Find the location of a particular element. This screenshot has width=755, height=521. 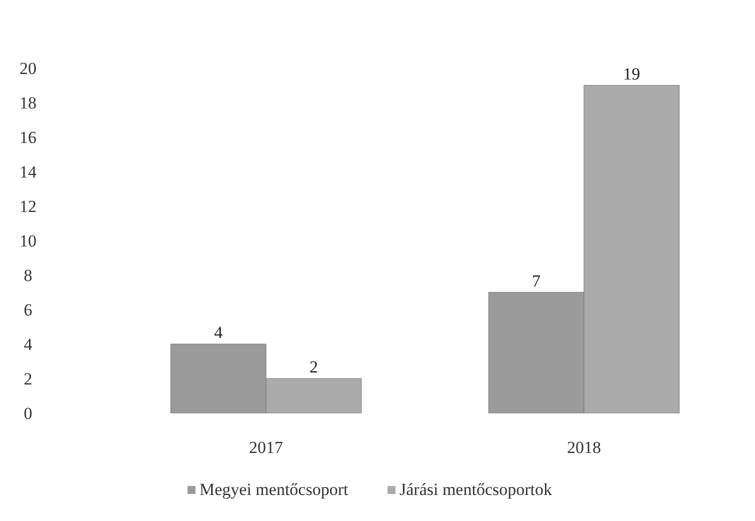

y-tick-label: 18 is located at coordinates (28, 102).